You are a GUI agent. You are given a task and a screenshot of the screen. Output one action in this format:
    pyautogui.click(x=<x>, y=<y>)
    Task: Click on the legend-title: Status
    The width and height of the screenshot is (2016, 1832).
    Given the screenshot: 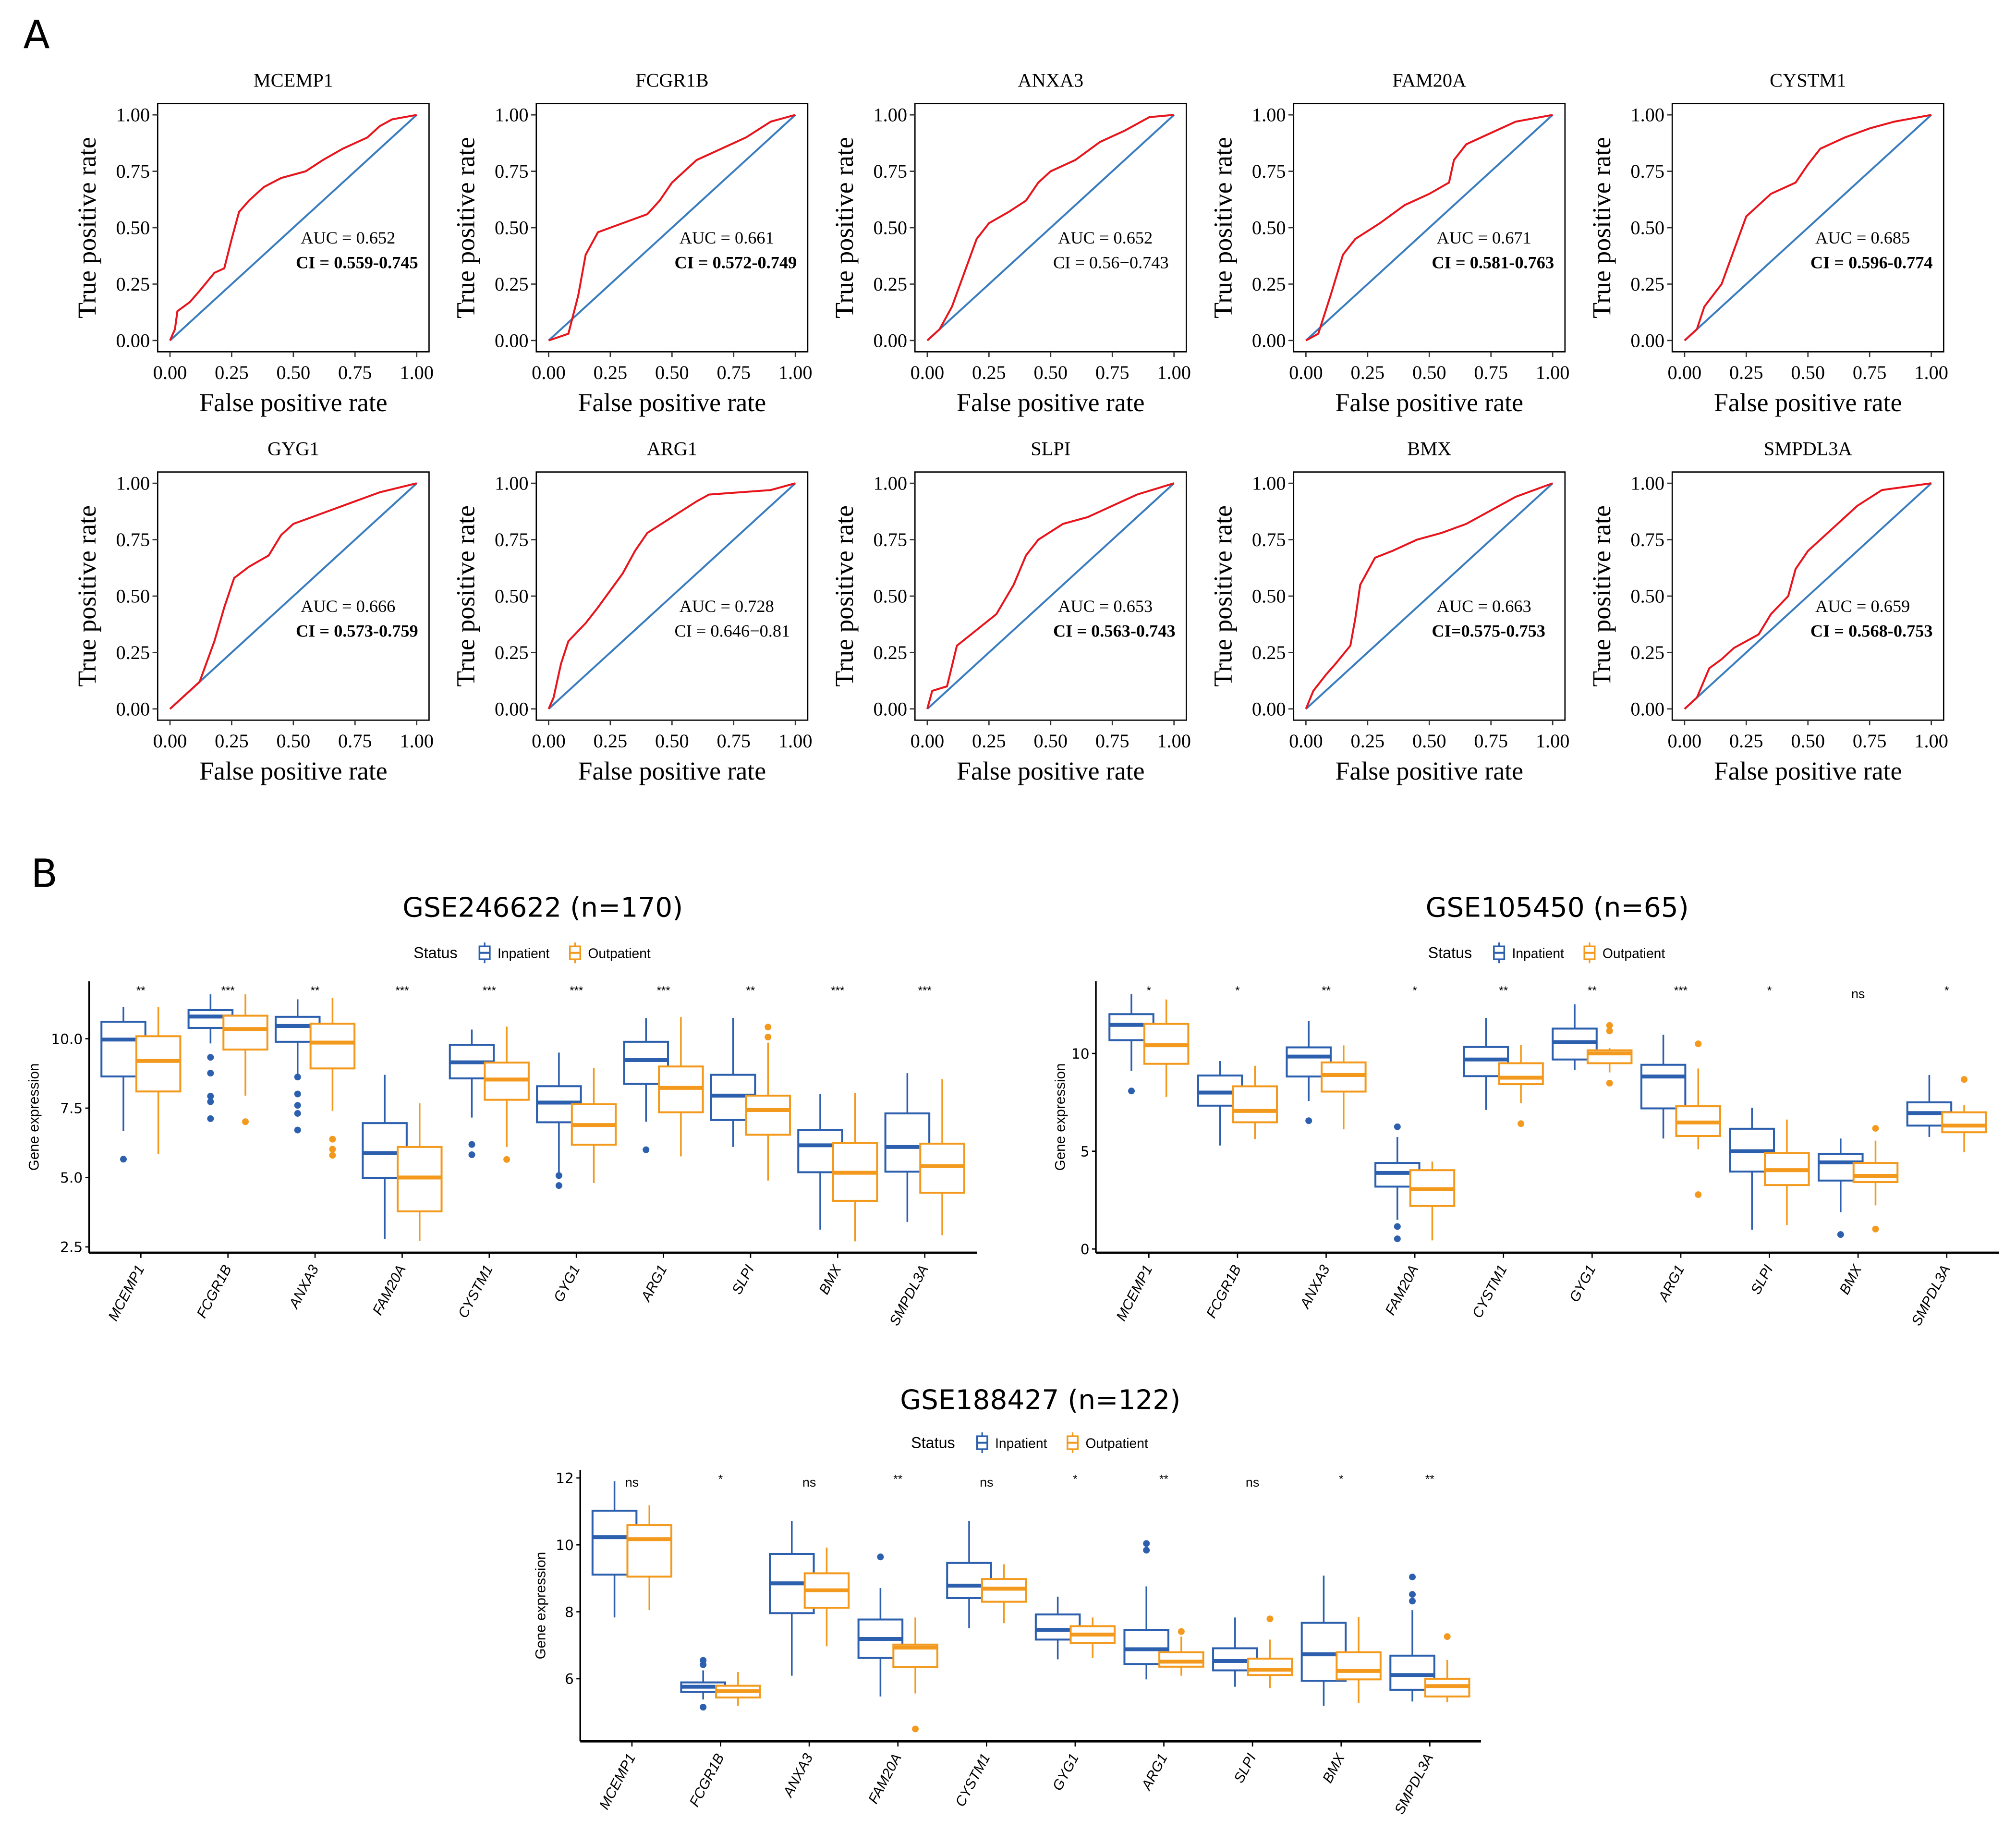 What is the action you would take?
    pyautogui.click(x=1450, y=952)
    